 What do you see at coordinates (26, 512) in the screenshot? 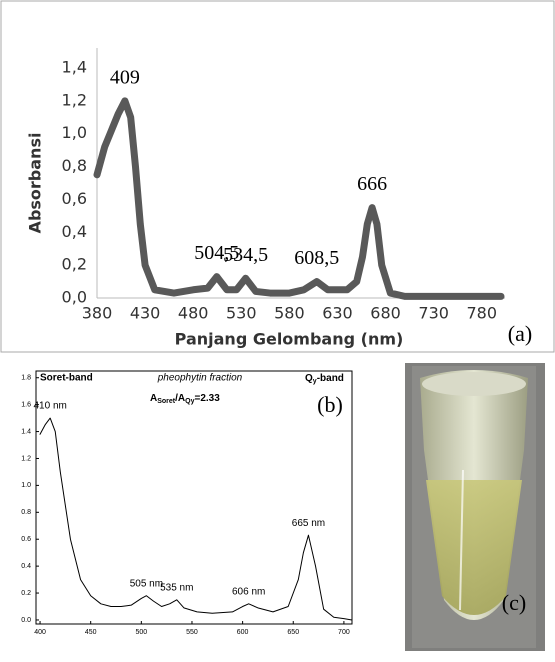
I see `y-tick-label: 0.8` at bounding box center [26, 512].